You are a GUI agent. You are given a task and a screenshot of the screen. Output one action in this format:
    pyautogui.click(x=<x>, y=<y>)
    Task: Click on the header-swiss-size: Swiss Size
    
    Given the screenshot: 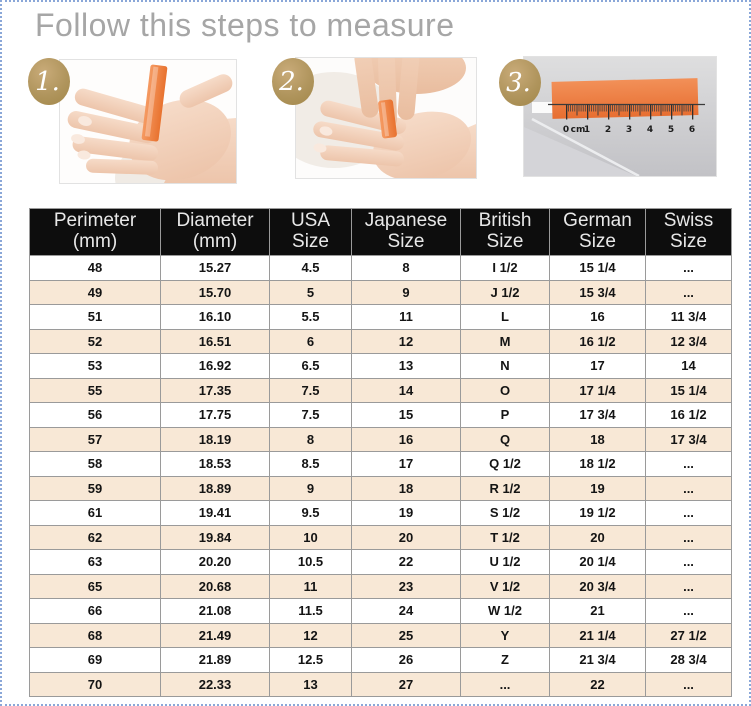 What is the action you would take?
    pyautogui.click(x=688, y=232)
    